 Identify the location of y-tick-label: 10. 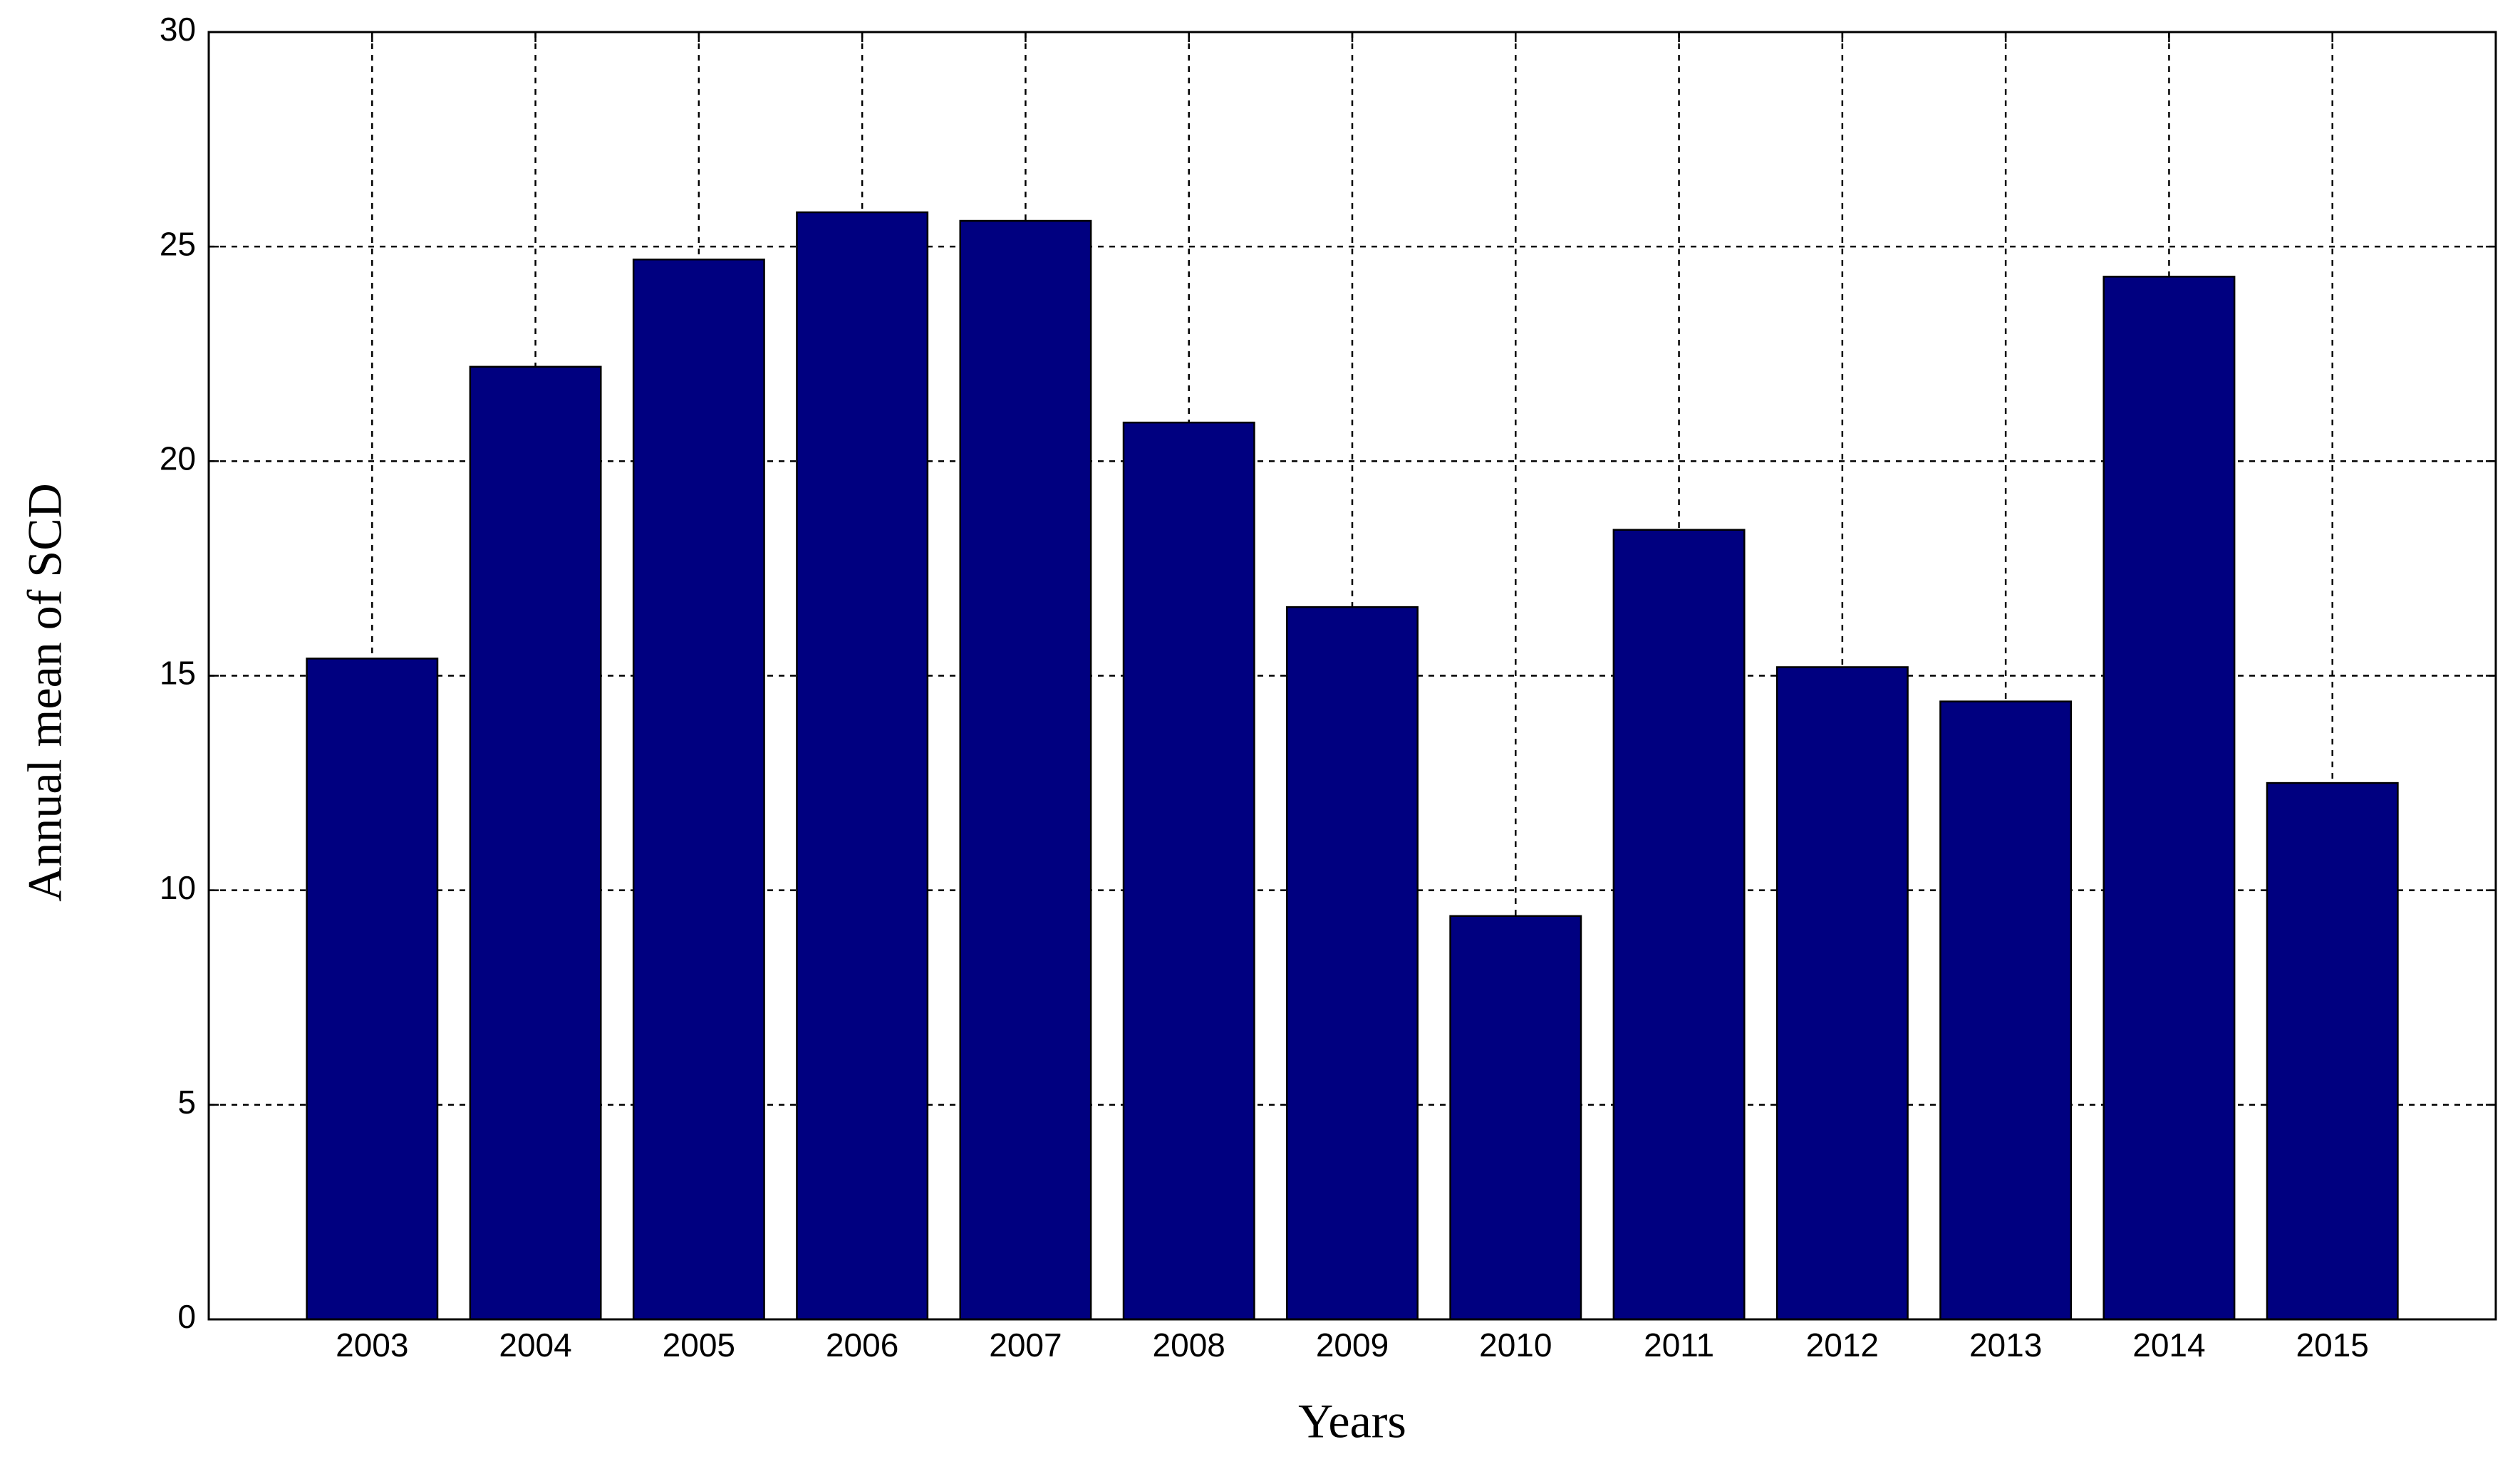
(178, 888).